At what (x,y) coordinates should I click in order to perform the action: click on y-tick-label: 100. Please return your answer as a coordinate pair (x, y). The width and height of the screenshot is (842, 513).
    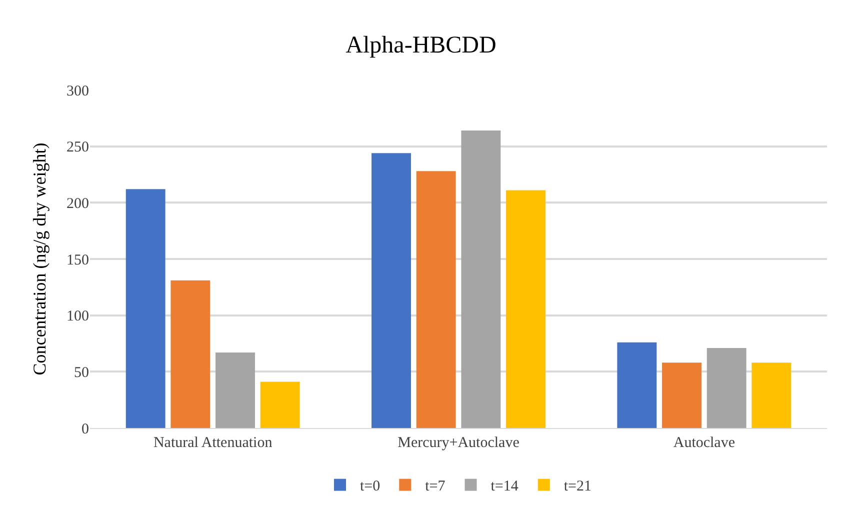
    Looking at the image, I should click on (77, 316).